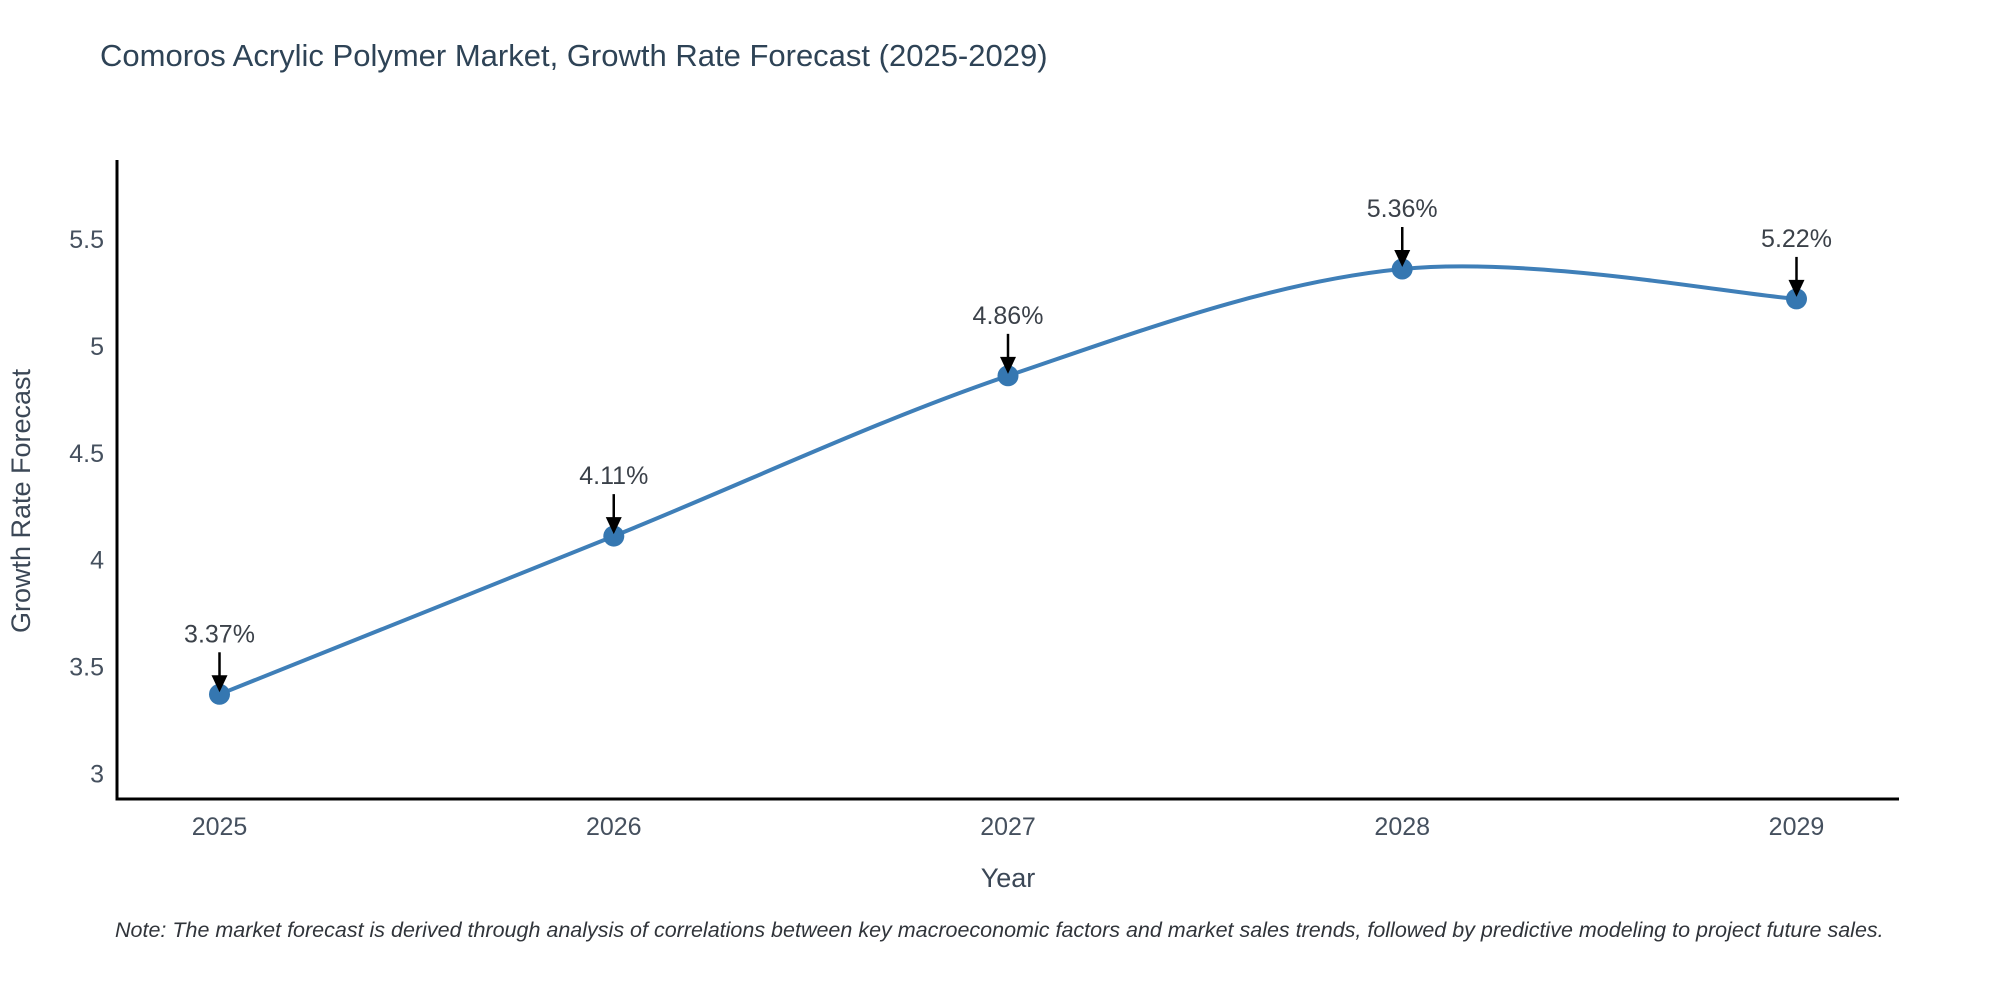 This screenshot has height=1000, width=2000. What do you see at coordinates (86, 454) in the screenshot?
I see `y-tick-label: 4.5` at bounding box center [86, 454].